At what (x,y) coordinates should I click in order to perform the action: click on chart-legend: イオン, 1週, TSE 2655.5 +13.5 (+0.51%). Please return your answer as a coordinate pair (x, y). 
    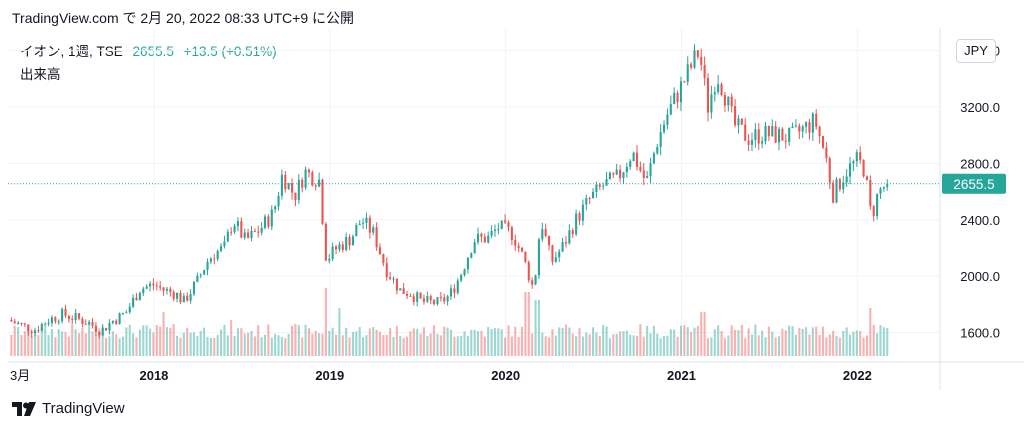
    Looking at the image, I should click on (148, 50).